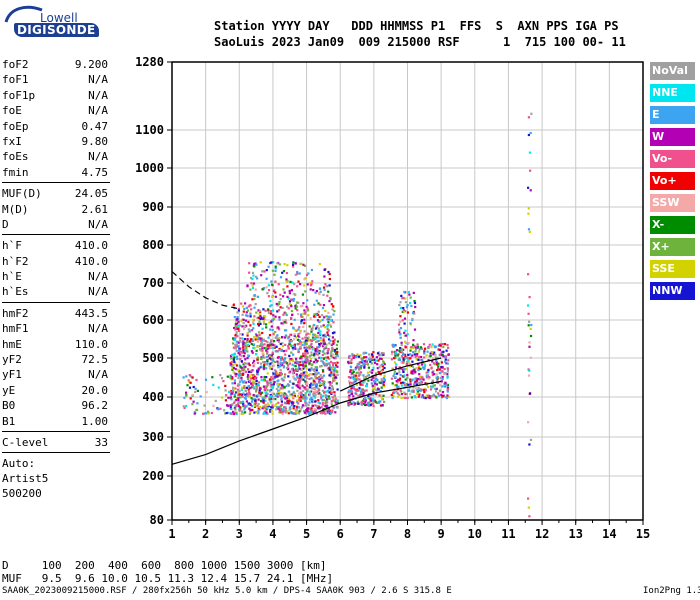  Describe the element at coordinates (56, 390) in the screenshot. I see `param-row: yE 20.0` at that location.